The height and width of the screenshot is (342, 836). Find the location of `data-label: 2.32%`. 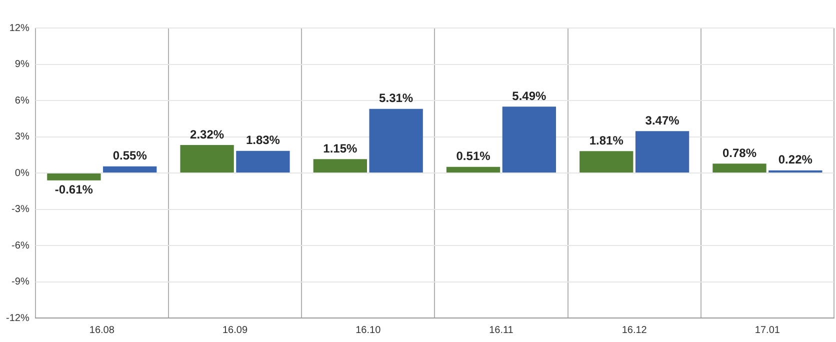

data-label: 2.32% is located at coordinates (207, 134).